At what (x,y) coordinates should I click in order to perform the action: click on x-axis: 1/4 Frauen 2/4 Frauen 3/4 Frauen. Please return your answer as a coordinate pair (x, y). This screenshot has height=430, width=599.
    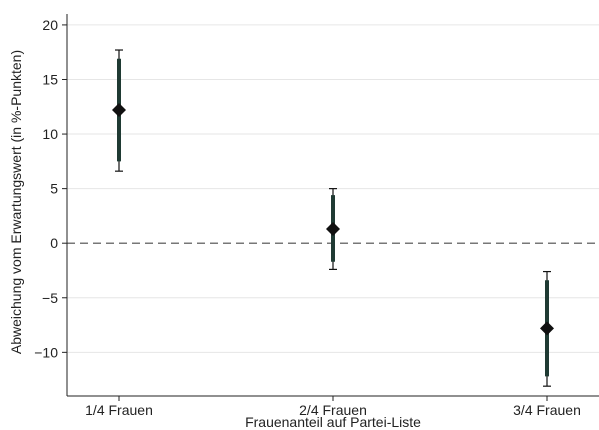
    Looking at the image, I should click on (333, 406).